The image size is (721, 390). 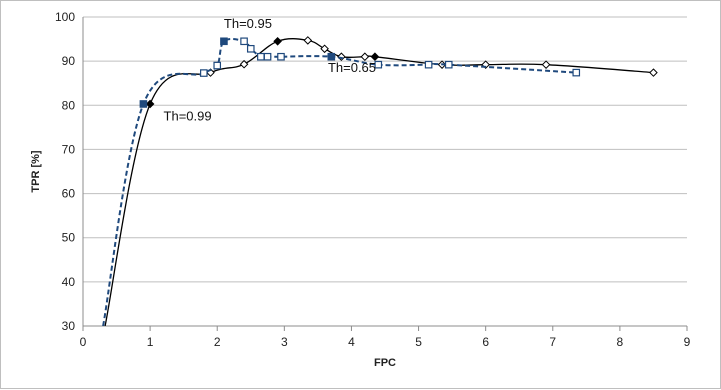 I want to click on x-tick-label: 7, so click(x=552, y=342).